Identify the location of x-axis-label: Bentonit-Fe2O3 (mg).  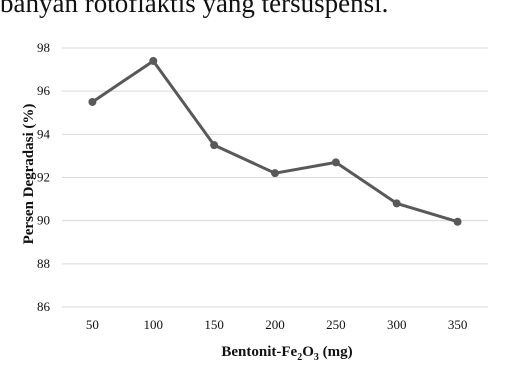
(286, 352).